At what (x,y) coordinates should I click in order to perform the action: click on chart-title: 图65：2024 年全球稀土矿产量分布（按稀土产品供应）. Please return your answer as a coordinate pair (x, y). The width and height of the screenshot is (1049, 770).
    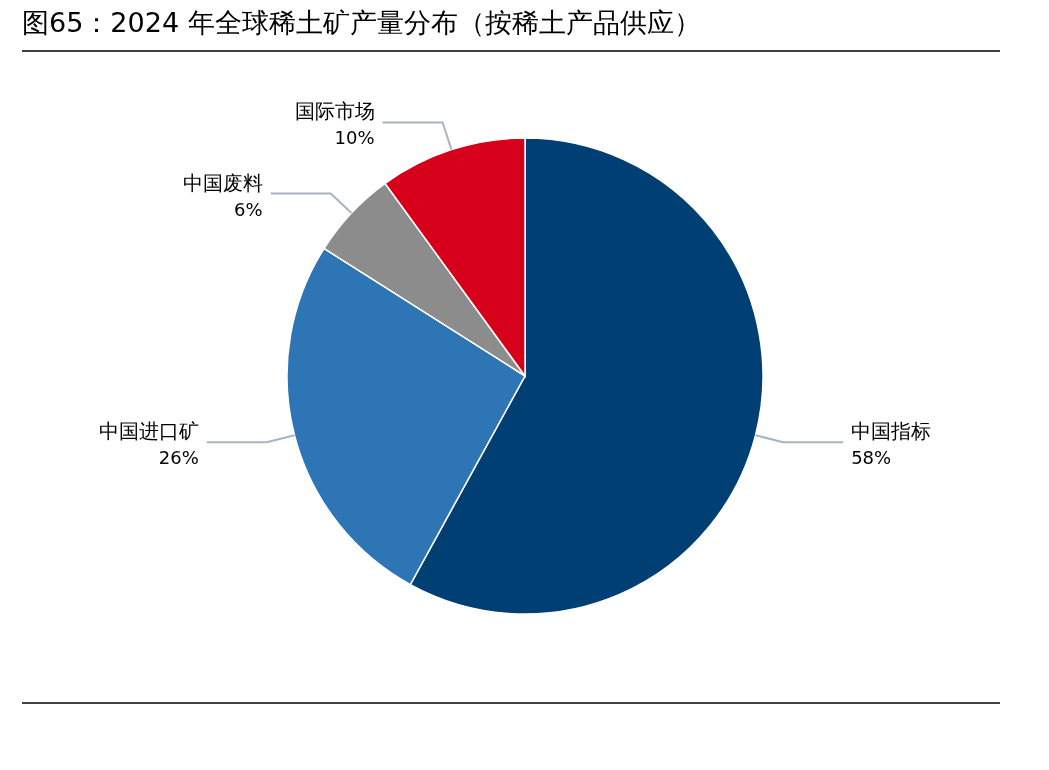
    Looking at the image, I should click on (361, 22).